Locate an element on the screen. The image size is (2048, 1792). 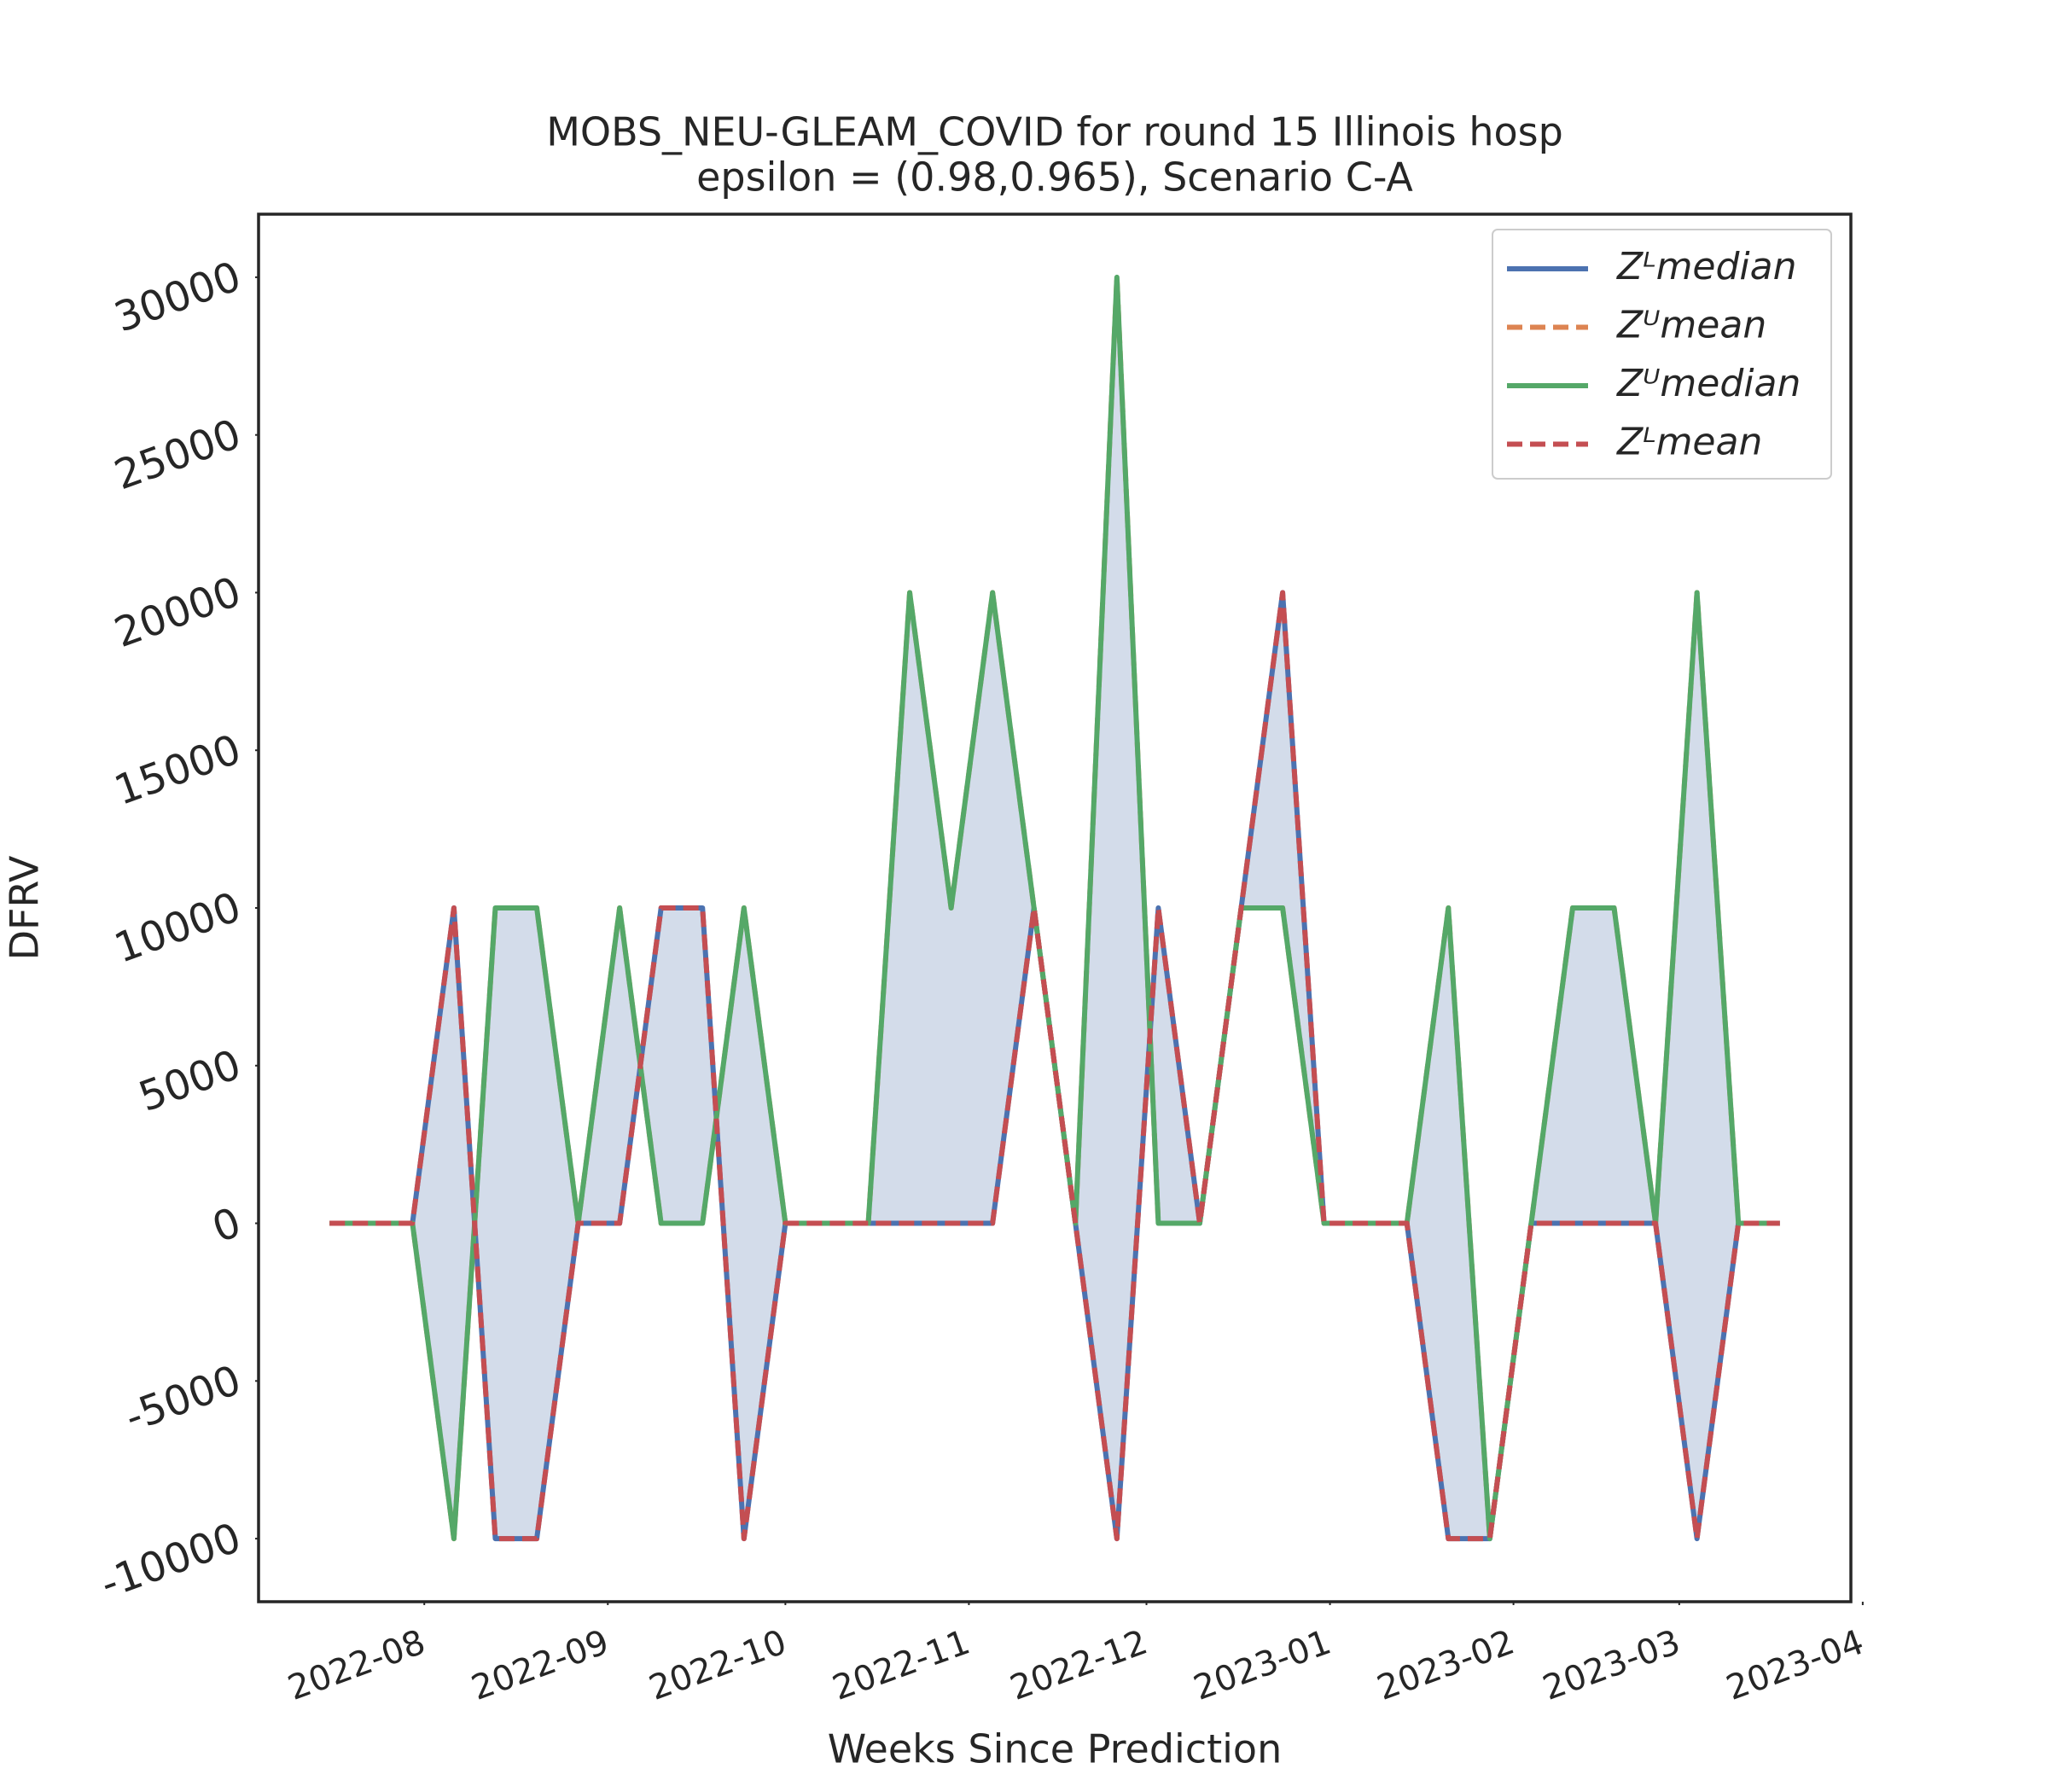
y-tick-label: -10000 is located at coordinates (171, 1561).